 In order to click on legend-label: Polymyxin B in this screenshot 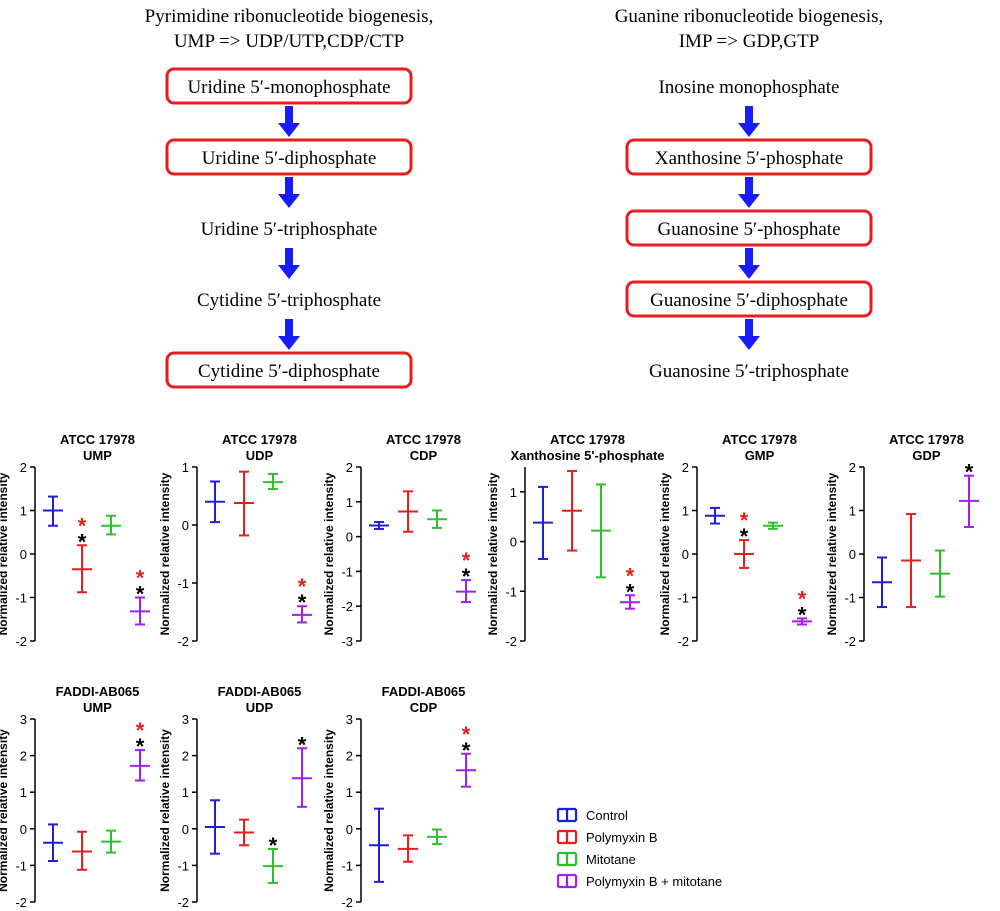, I will do `click(622, 837)`.